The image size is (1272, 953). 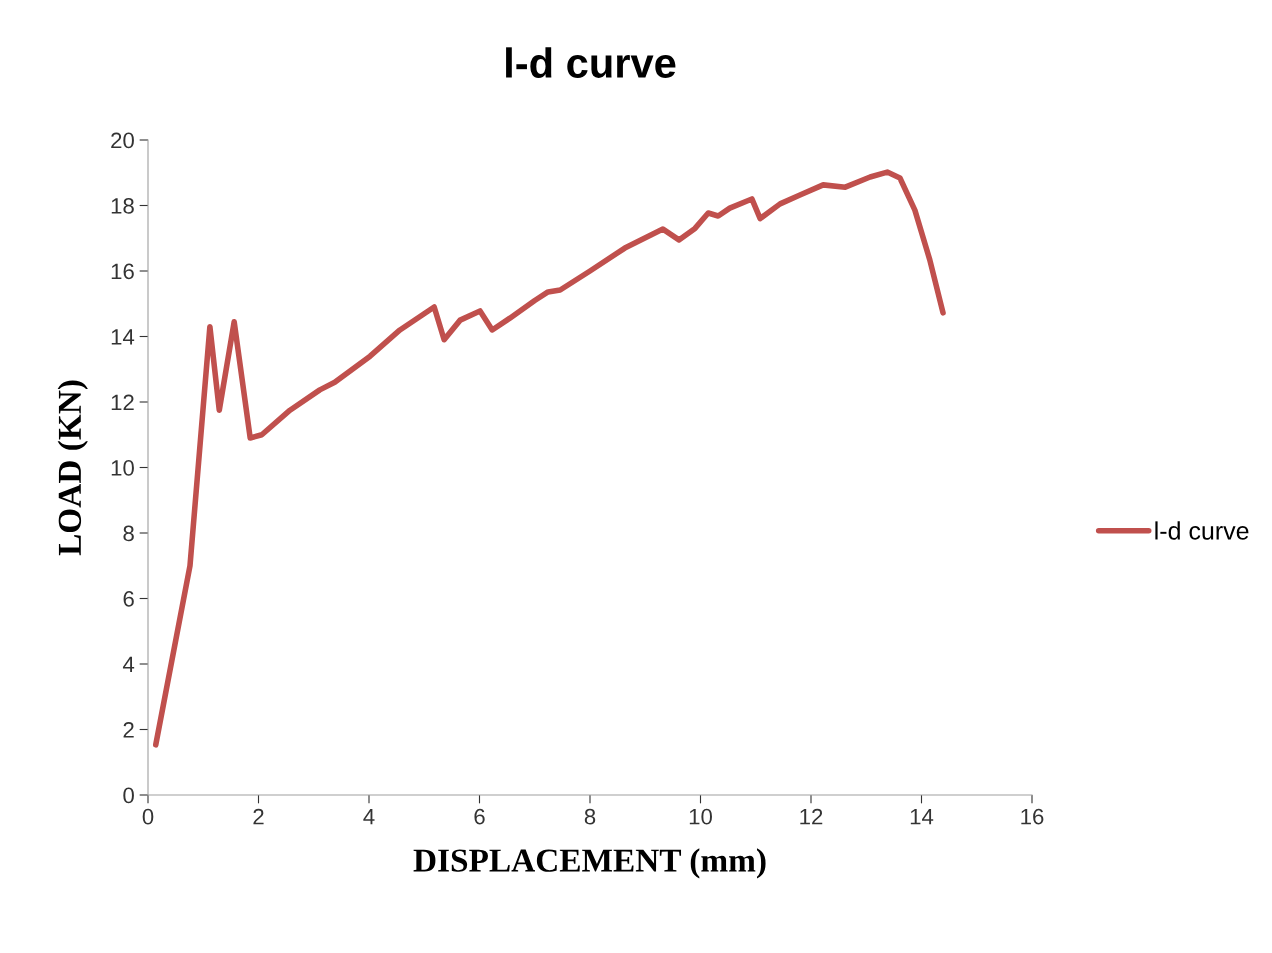 I want to click on y-tick-label: 10, so click(x=122, y=468).